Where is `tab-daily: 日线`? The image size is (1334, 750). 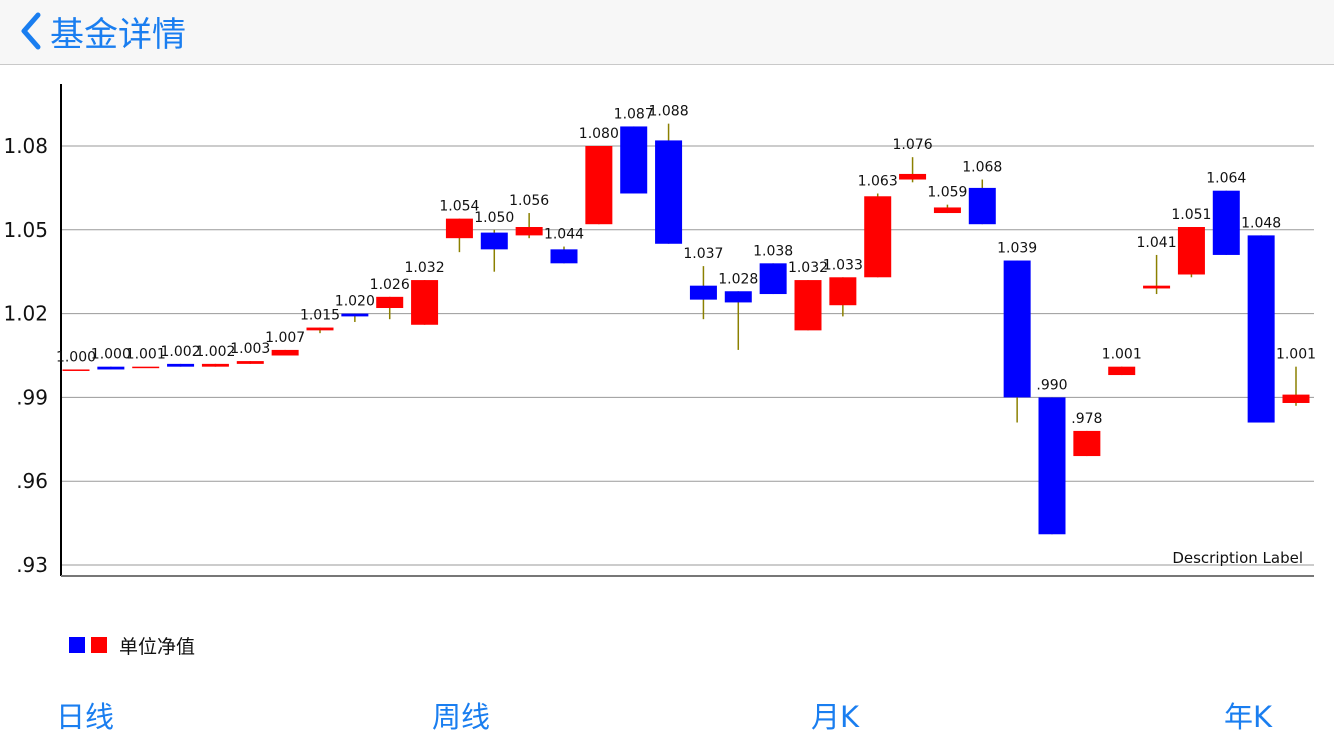 tab-daily: 日线 is located at coordinates (85, 717).